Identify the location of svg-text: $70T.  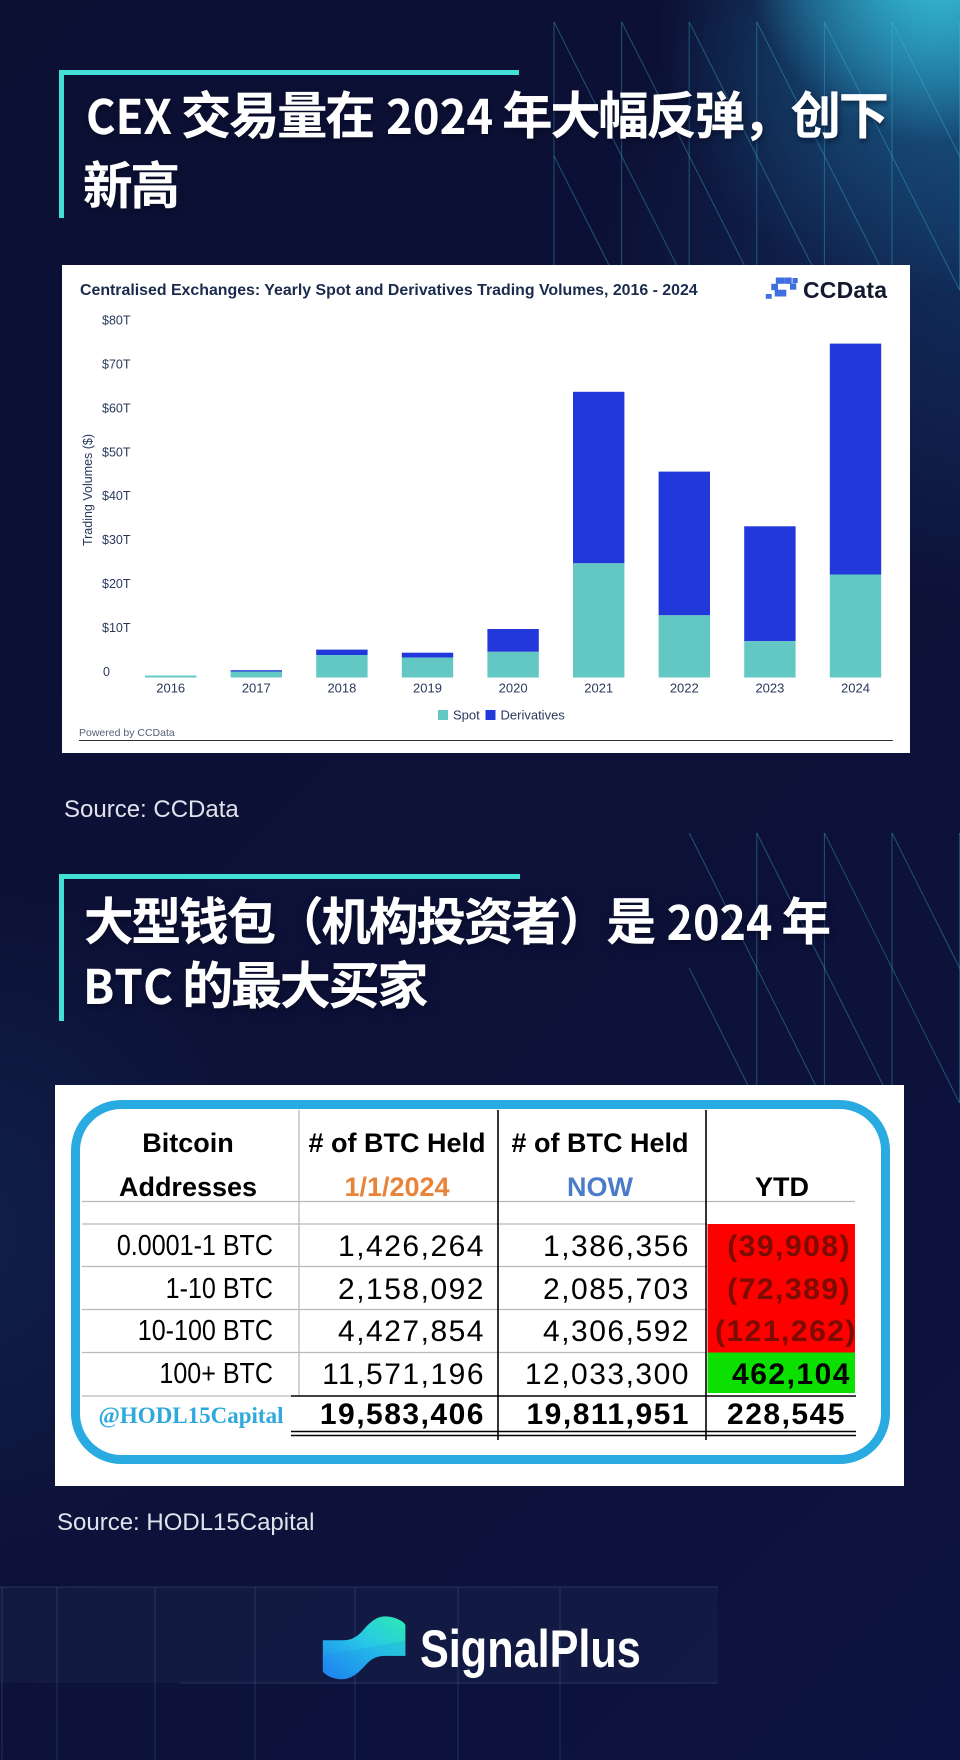
(116, 364).